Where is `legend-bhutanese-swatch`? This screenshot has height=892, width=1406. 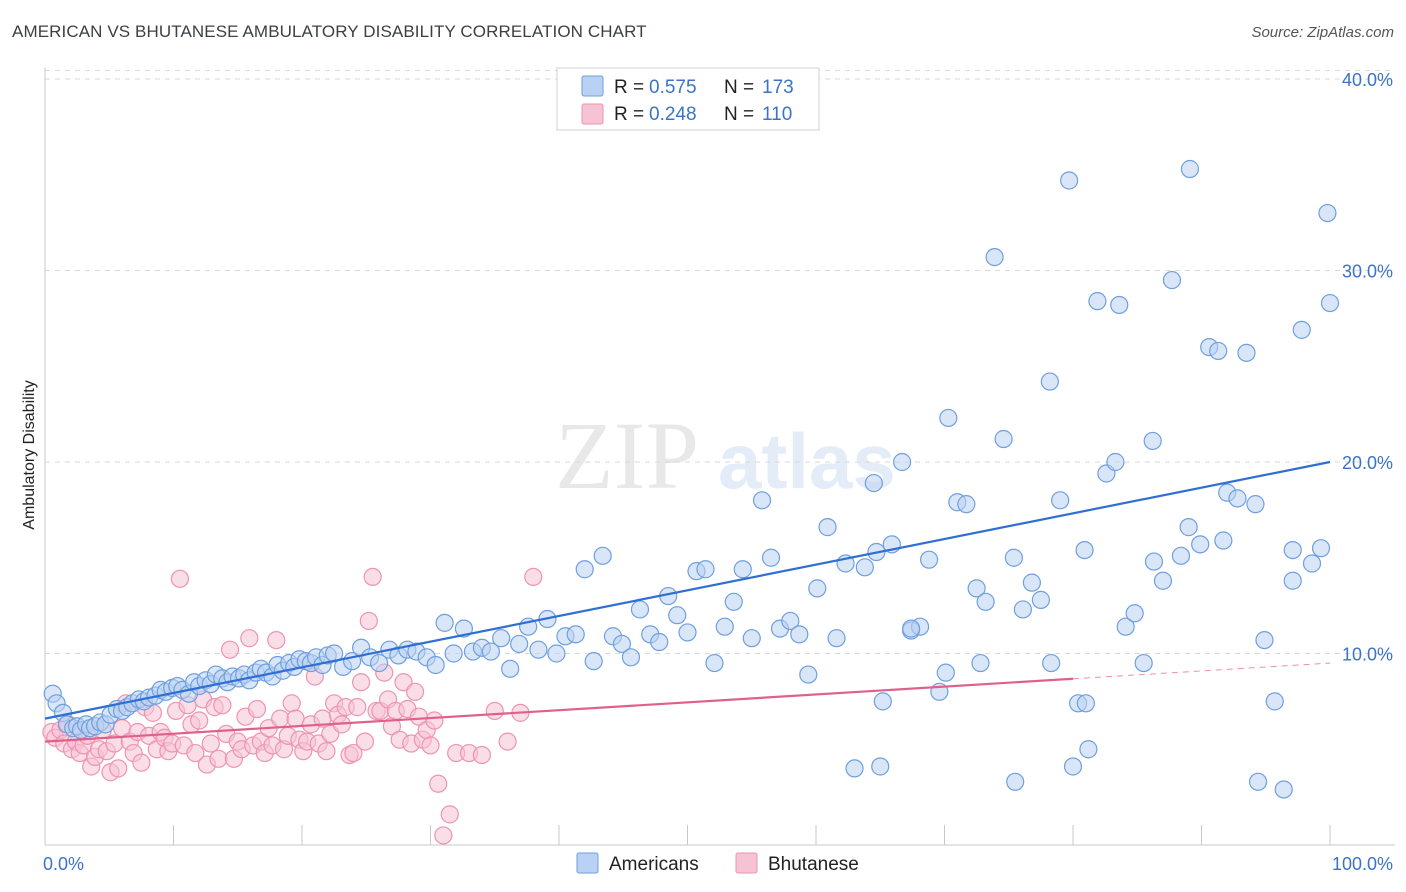
legend-bhutanese-swatch is located at coordinates (746, 863).